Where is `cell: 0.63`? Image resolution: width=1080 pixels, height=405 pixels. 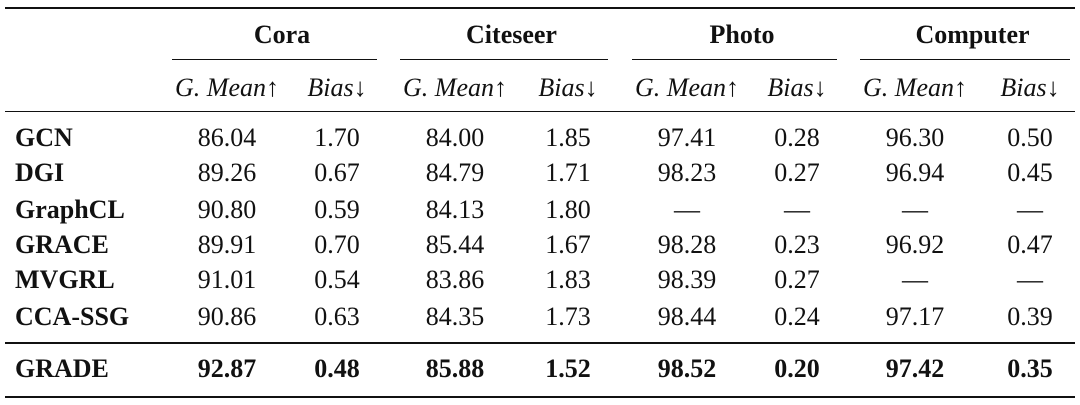
cell: 0.63 is located at coordinates (337, 316).